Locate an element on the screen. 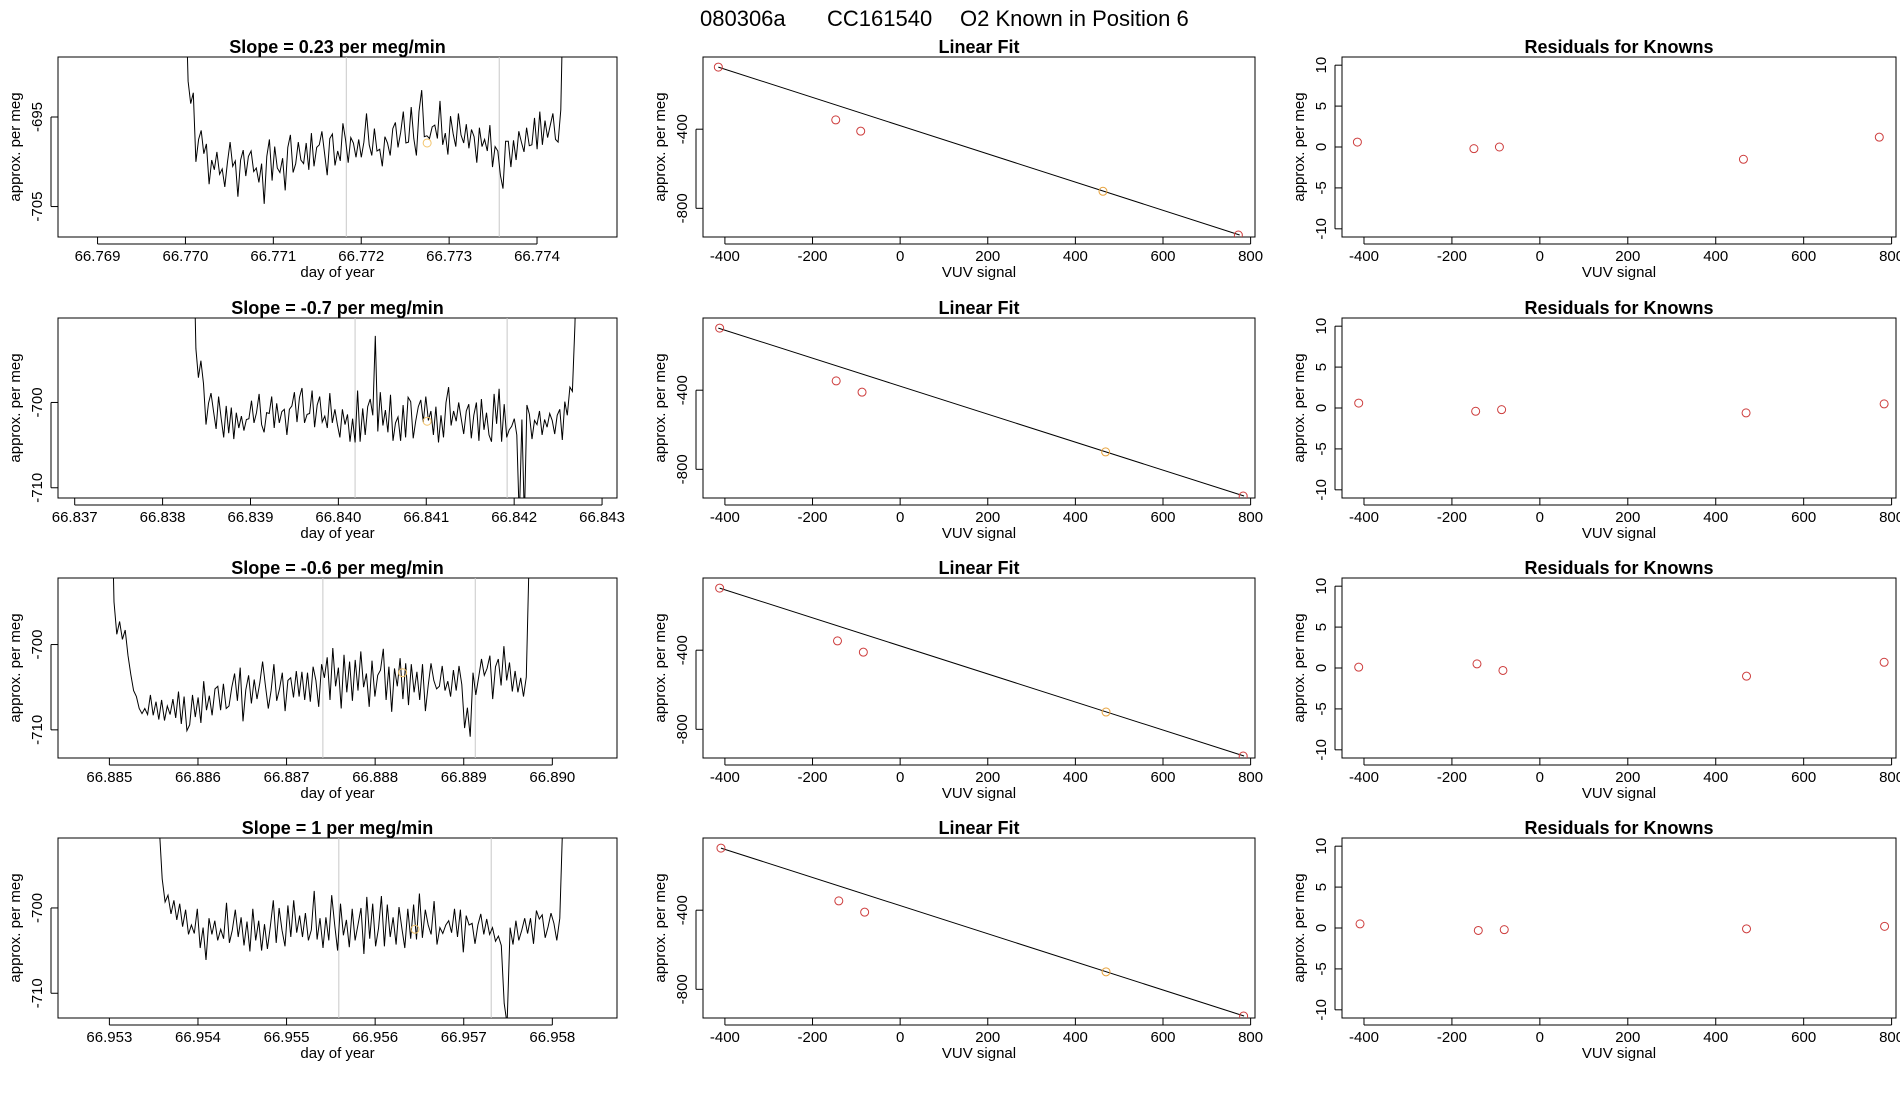 The width and height of the screenshot is (1900, 1100). x-tick-label: 66.885 is located at coordinates (109, 777).